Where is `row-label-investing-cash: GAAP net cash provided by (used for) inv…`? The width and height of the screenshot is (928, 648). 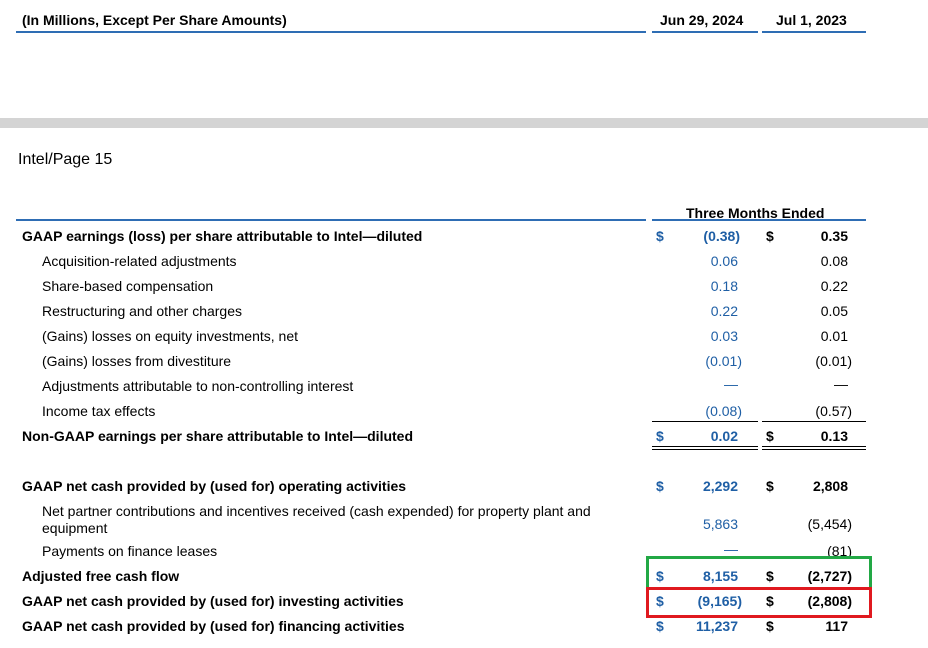 row-label-investing-cash: GAAP net cash provided by (used for) inv… is located at coordinates (213, 601).